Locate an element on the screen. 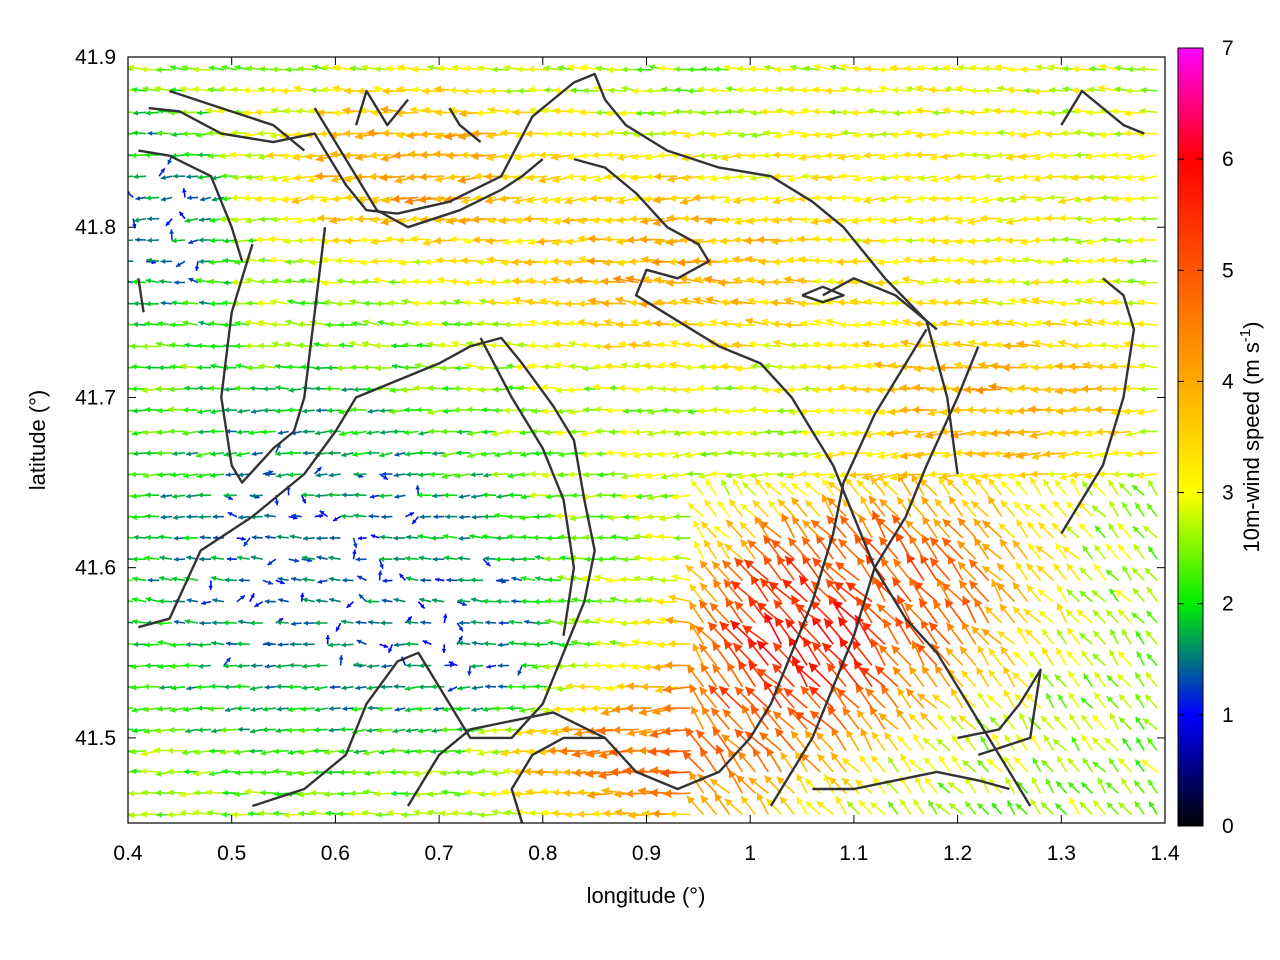 This screenshot has width=1280, height=960. x-tick-label: 0.8 is located at coordinates (542, 853).